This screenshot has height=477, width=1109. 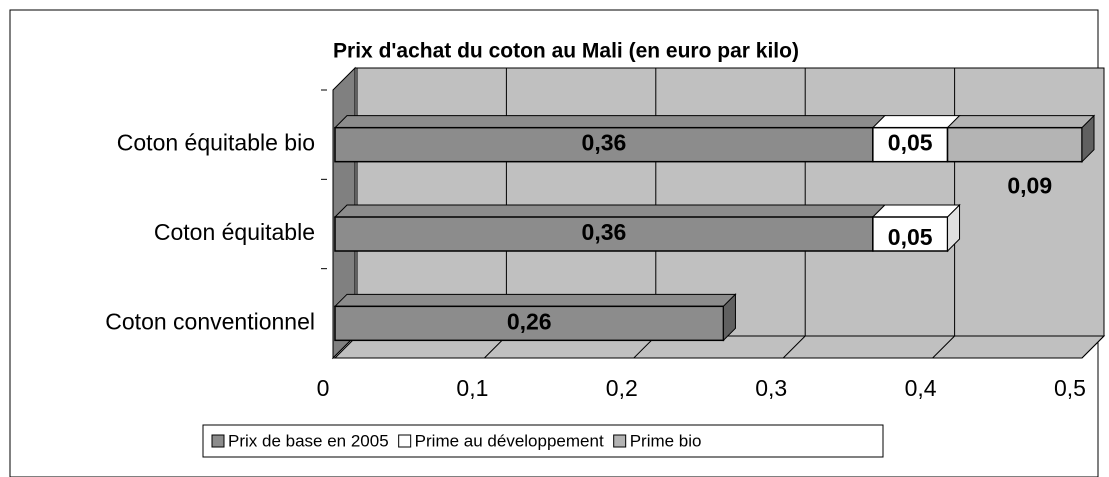 I want to click on x-tick-label: 0,5, so click(x=1070, y=388).